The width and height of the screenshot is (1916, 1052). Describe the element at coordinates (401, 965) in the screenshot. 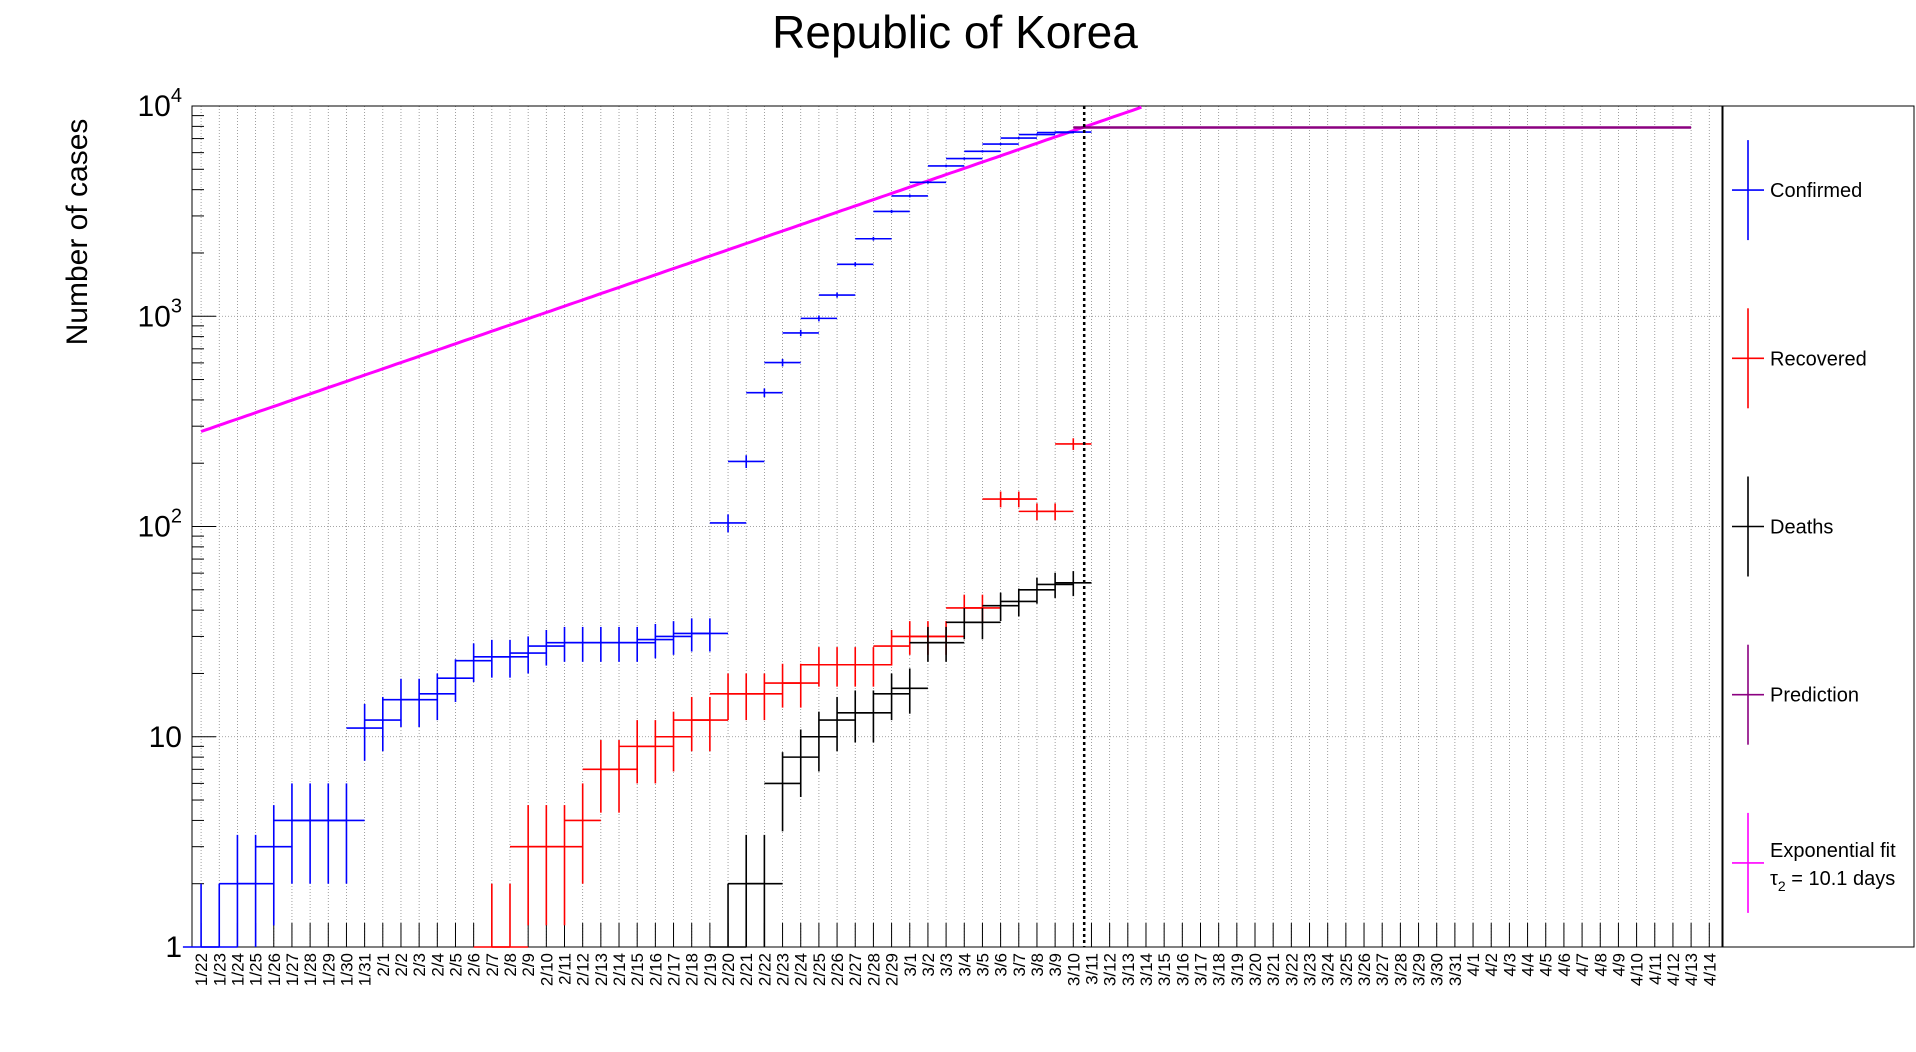

I see `x-tick-label: 2/2` at that location.